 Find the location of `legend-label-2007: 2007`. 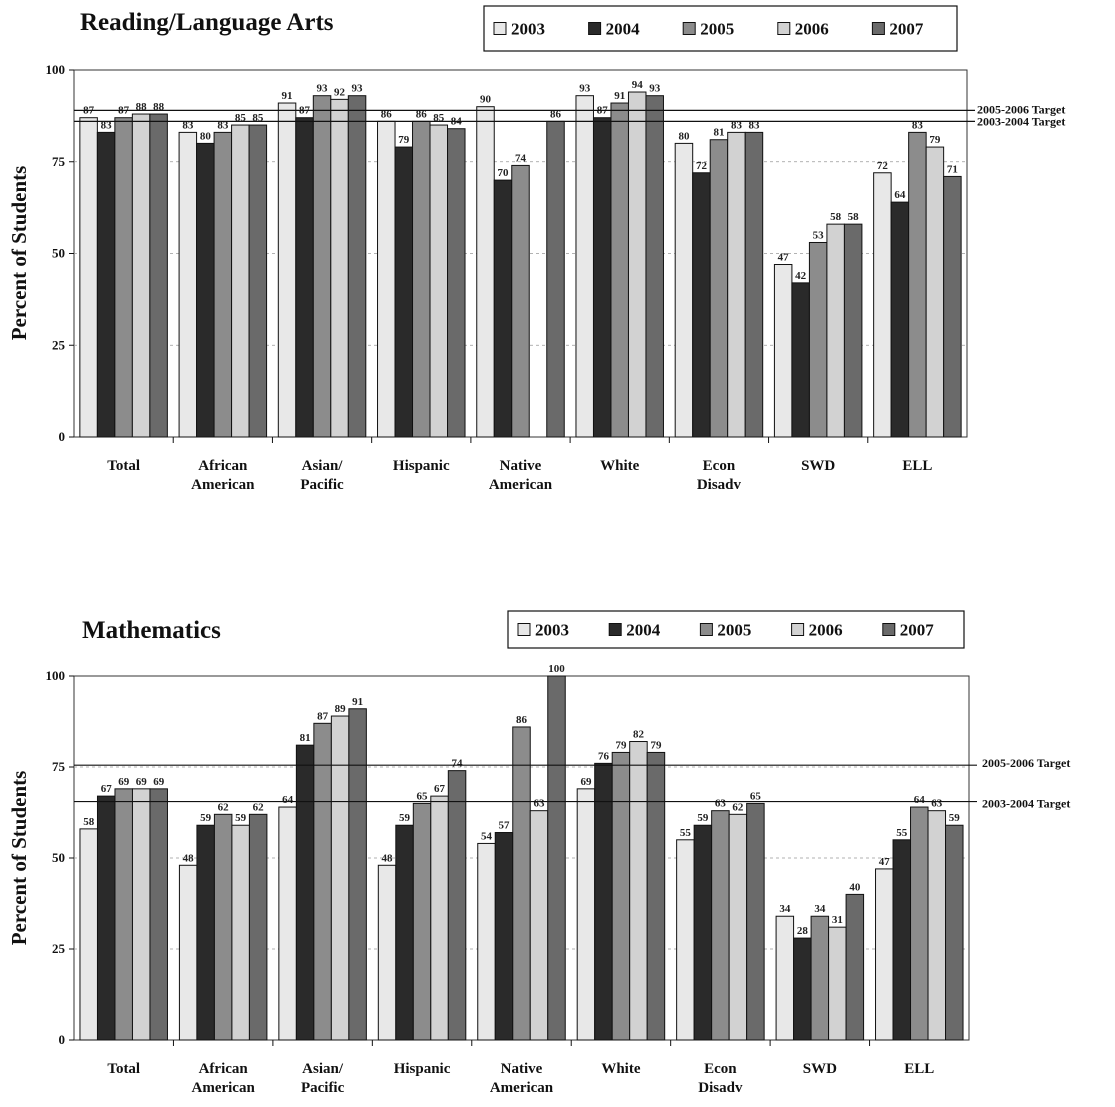

legend-label-2007: 2007 is located at coordinates (917, 630).